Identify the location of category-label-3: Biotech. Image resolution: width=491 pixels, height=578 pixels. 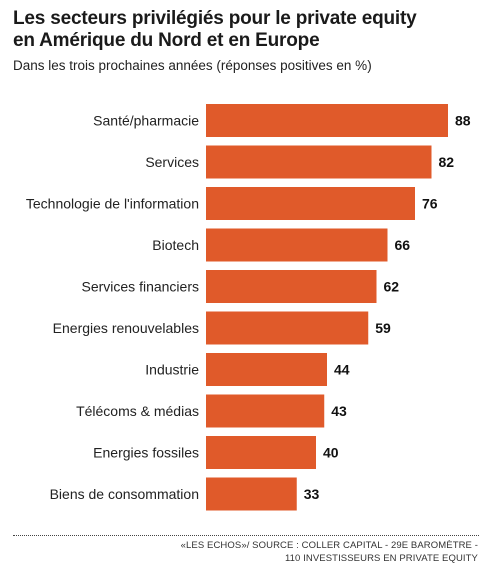
(175, 245).